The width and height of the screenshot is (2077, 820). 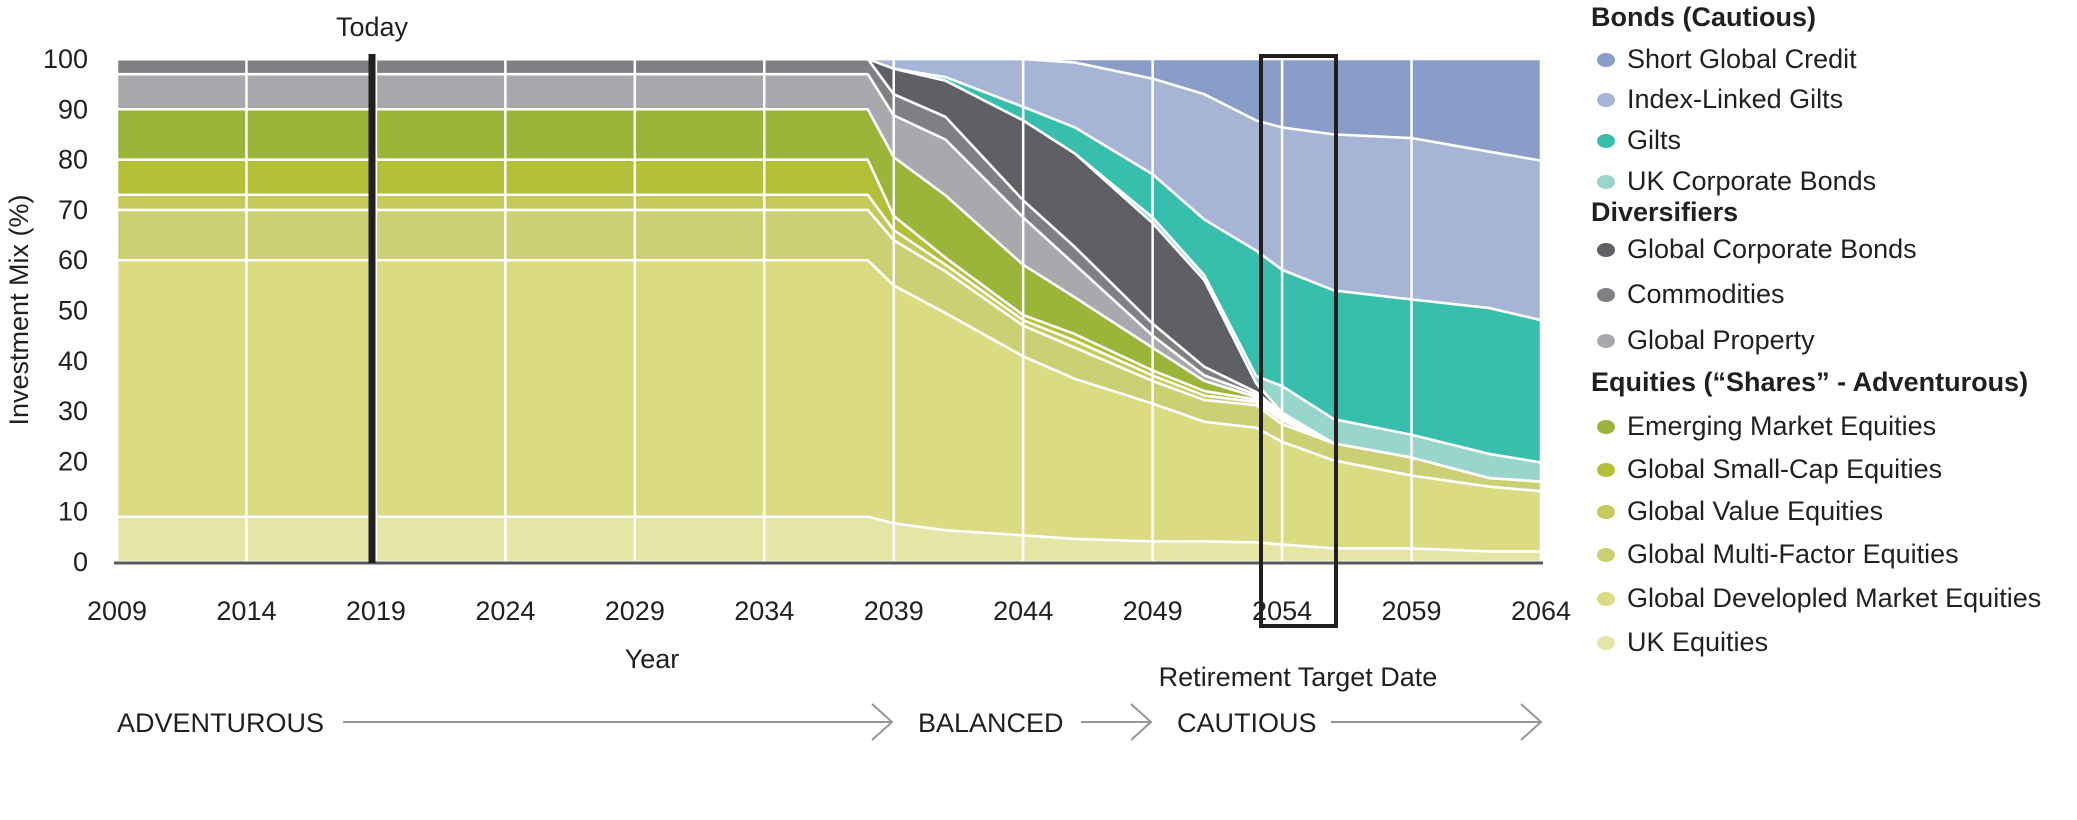 I want to click on y-tick-label: 0, so click(x=80, y=562).